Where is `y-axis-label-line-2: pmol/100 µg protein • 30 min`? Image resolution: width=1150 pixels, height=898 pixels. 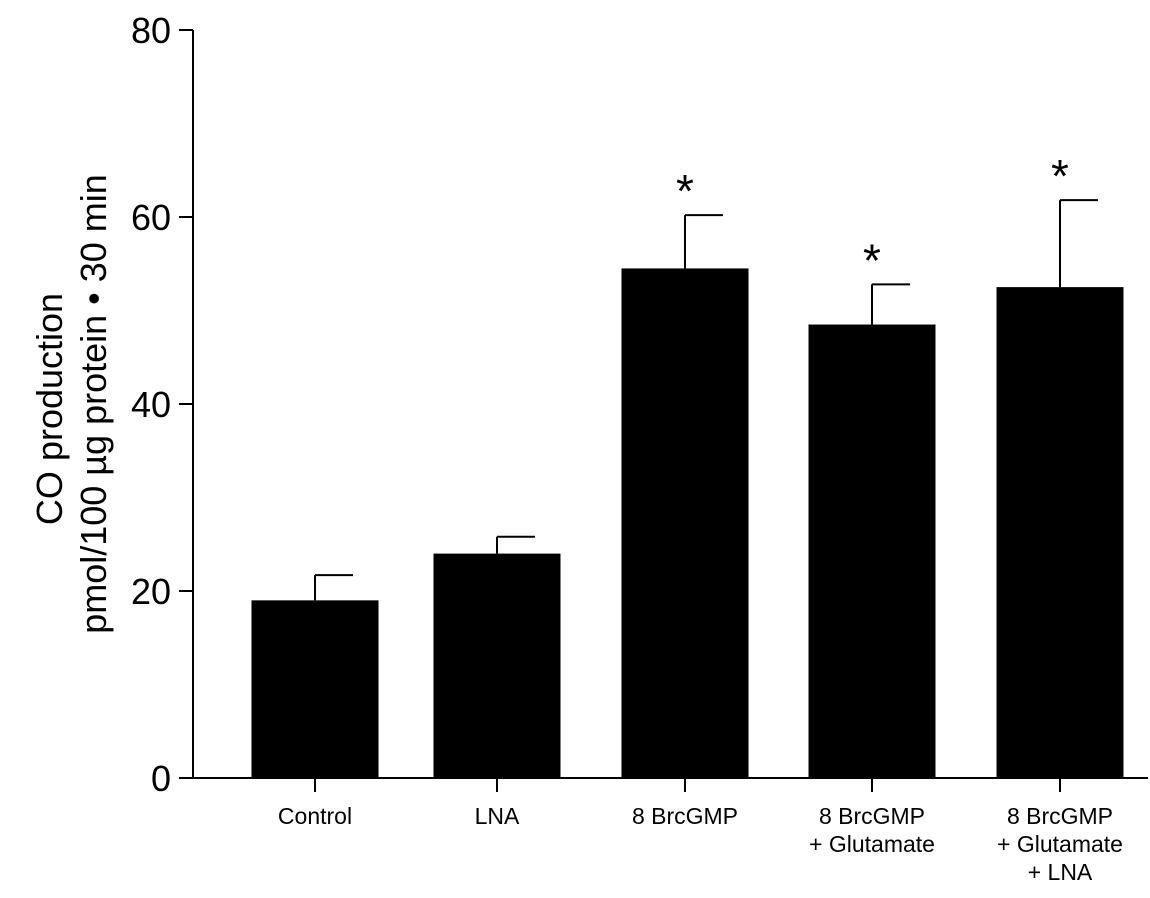
y-axis-label-line-2: pmol/100 µg protein • 30 min is located at coordinates (93, 404).